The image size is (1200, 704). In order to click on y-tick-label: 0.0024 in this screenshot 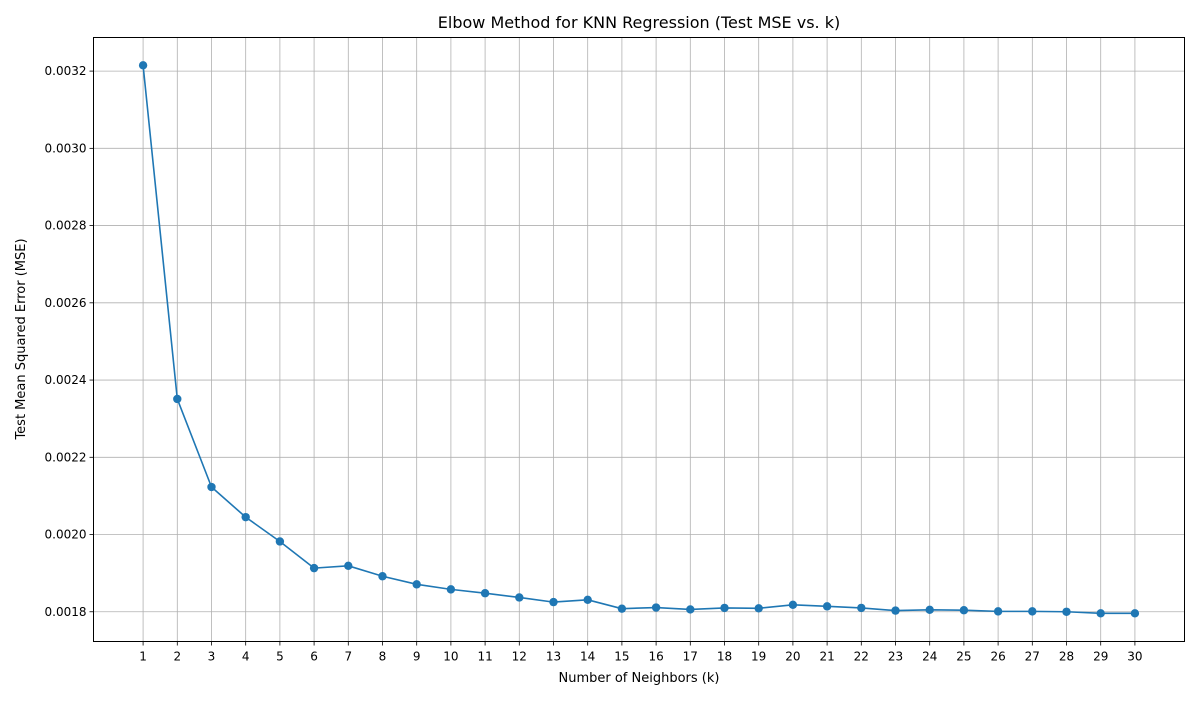, I will do `click(66, 380)`.